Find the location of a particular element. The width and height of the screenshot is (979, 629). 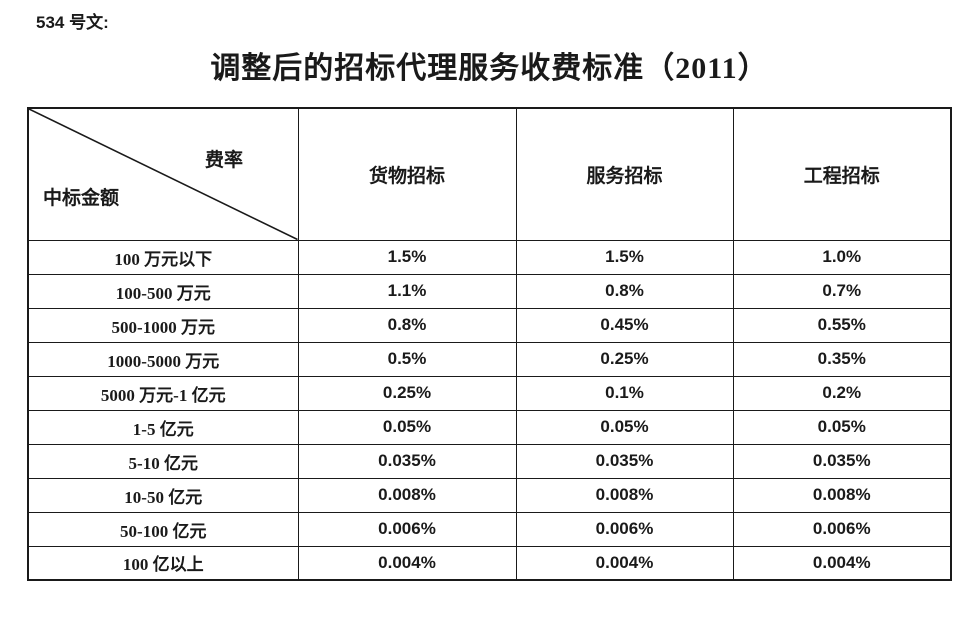

row-label-amount-tier: 500-1000 万元 is located at coordinates (163, 325).